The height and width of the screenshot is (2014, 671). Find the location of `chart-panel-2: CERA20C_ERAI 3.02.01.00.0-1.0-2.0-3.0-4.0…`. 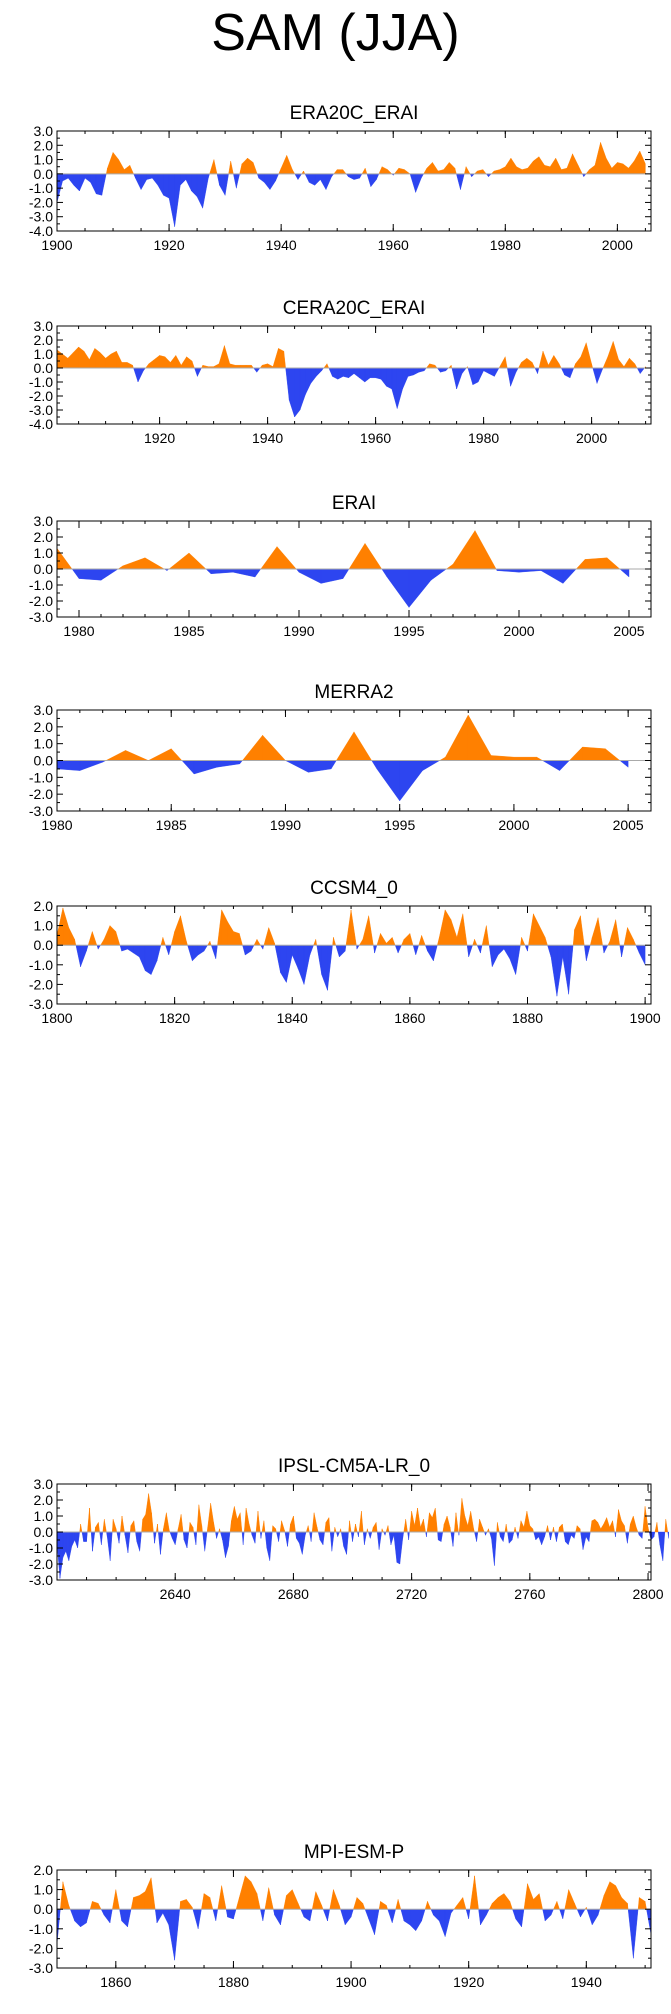

chart-panel-2: CERA20C_ERAI 3.02.01.00.0-1.0-2.0-3.0-4.0… is located at coordinates (340, 372).